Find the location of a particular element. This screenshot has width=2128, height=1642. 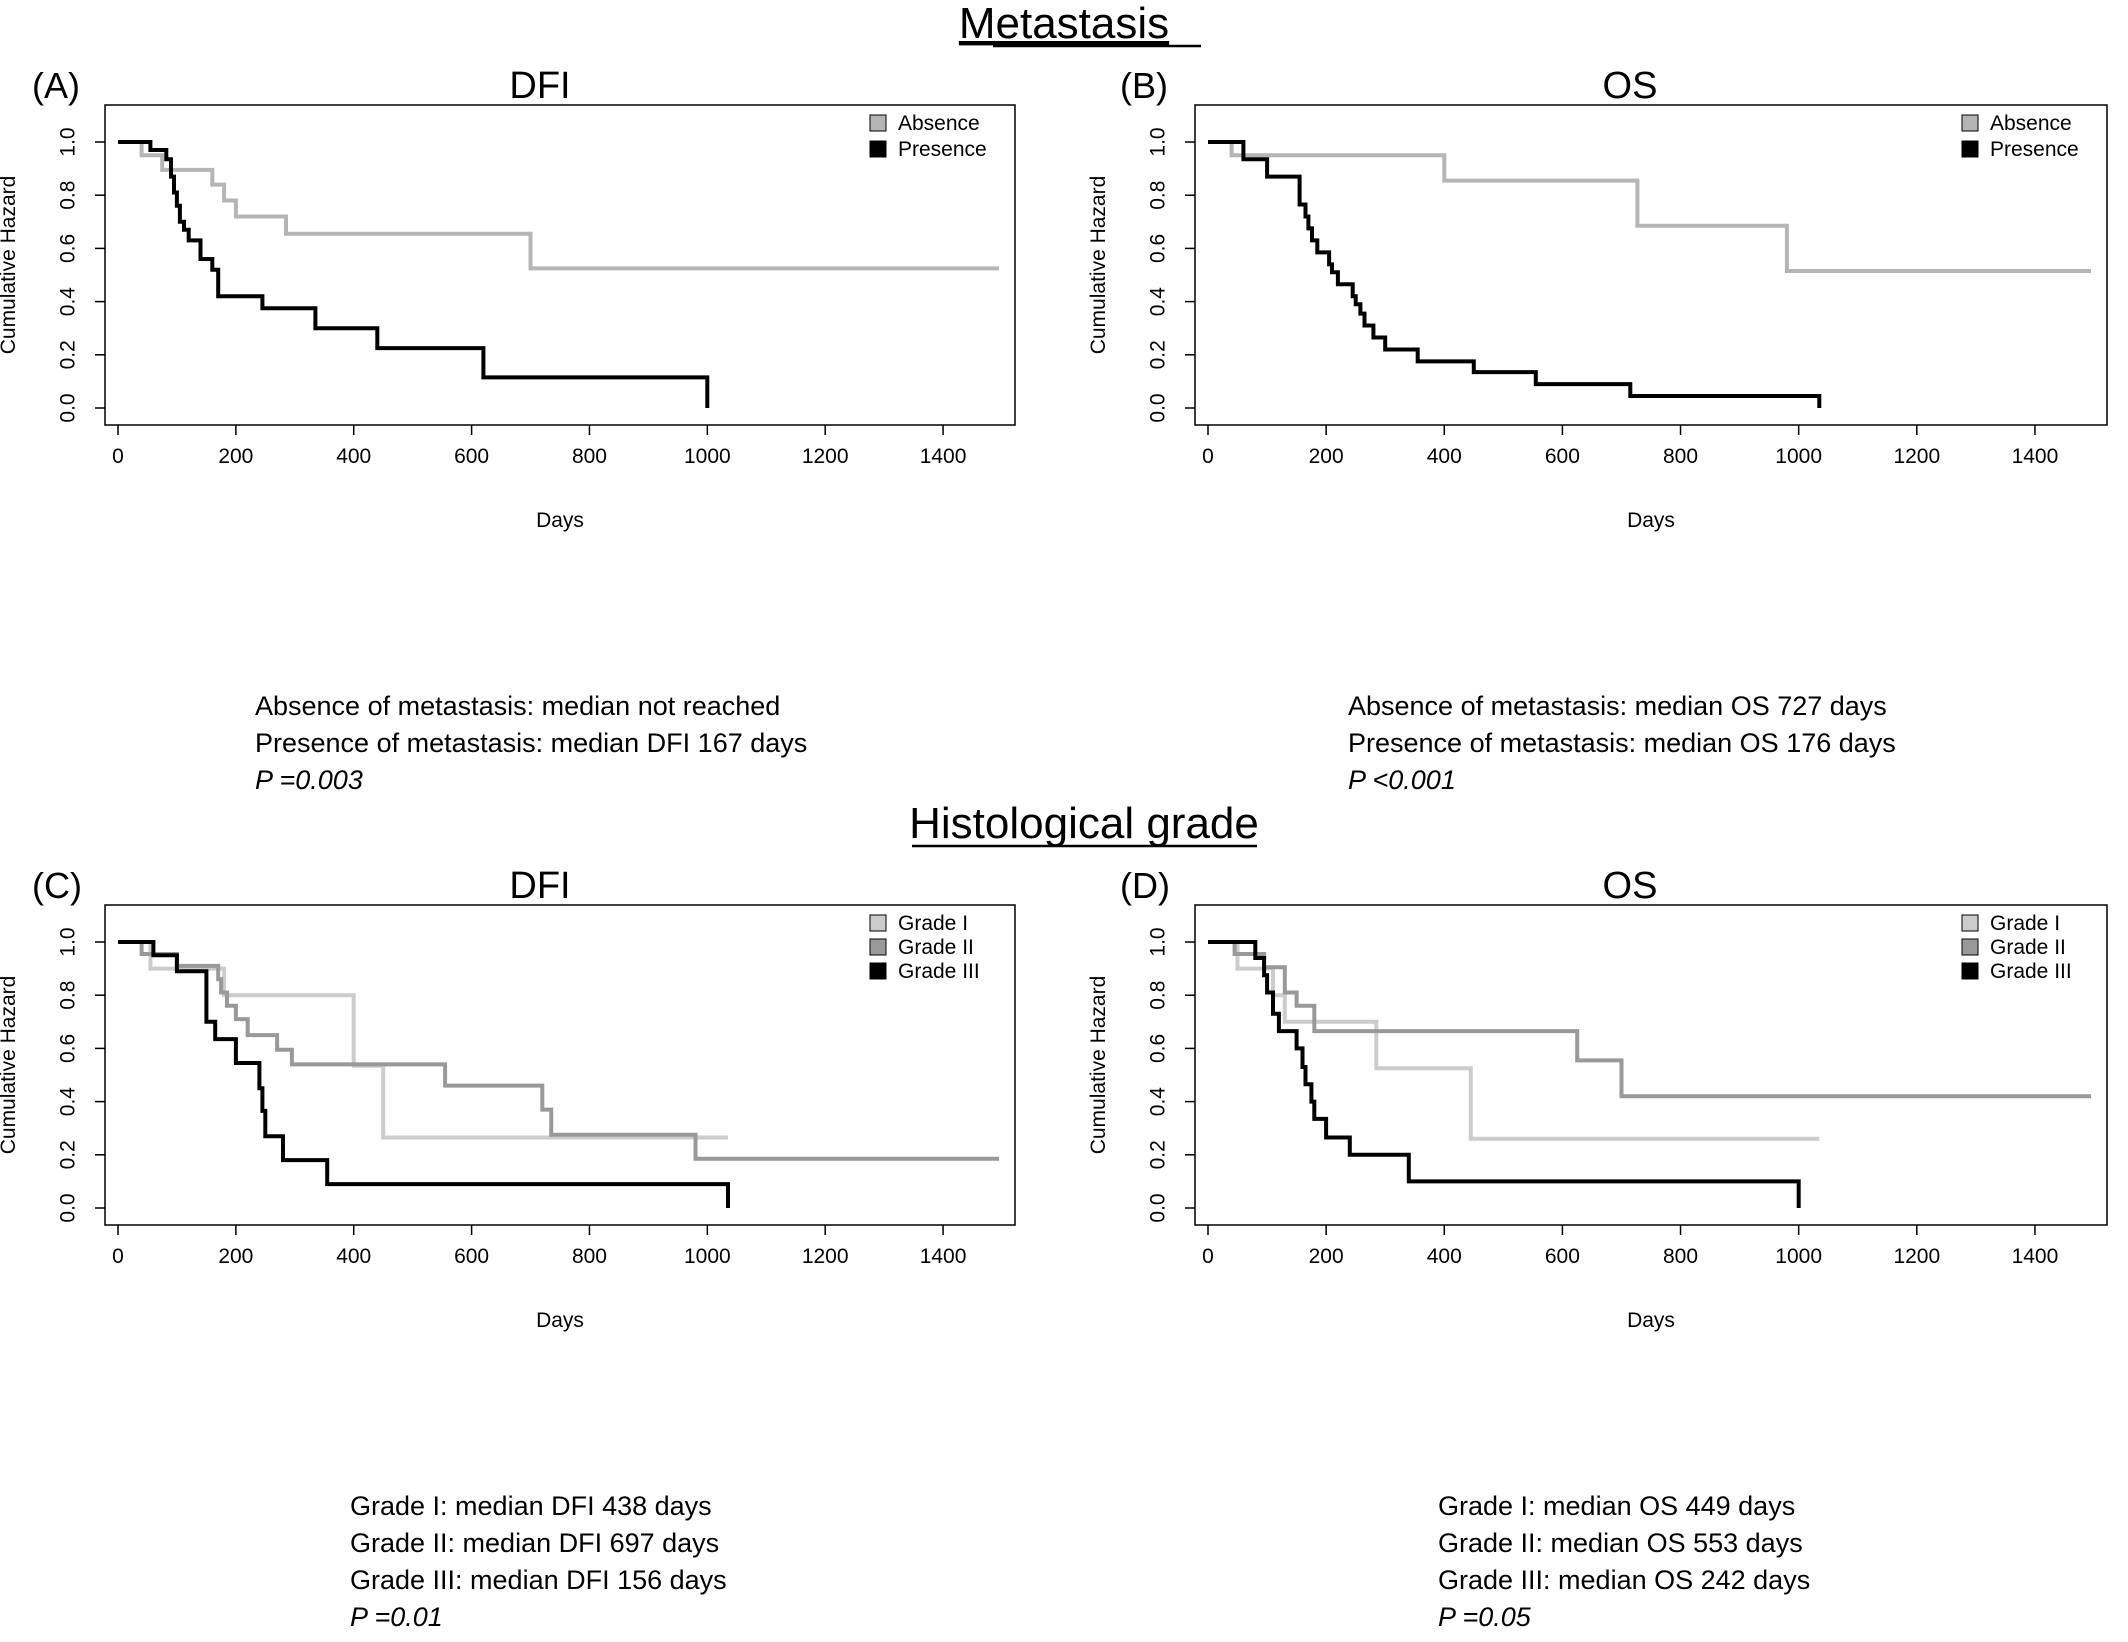

series-line-presence is located at coordinates (1515, 274).